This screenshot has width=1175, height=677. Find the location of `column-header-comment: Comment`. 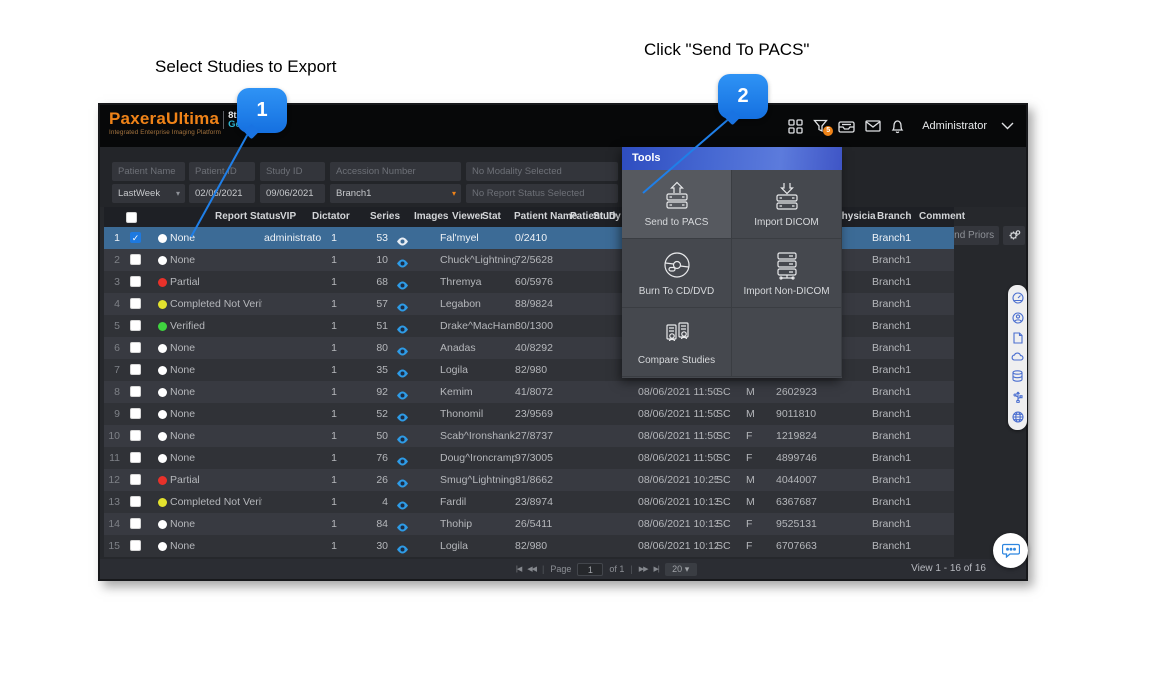

column-header-comment: Comment is located at coordinates (942, 216).